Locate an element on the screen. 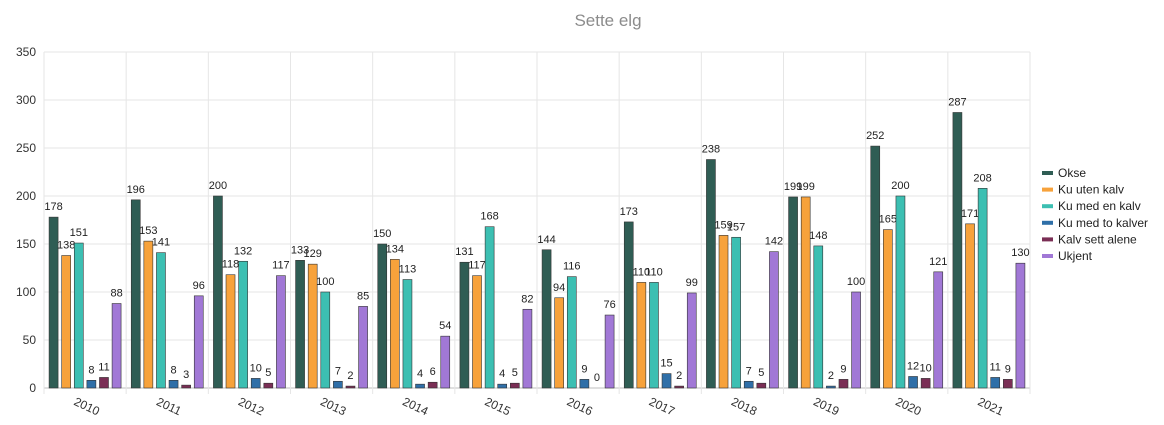  x-tick-label: 2017 is located at coordinates (662, 406).